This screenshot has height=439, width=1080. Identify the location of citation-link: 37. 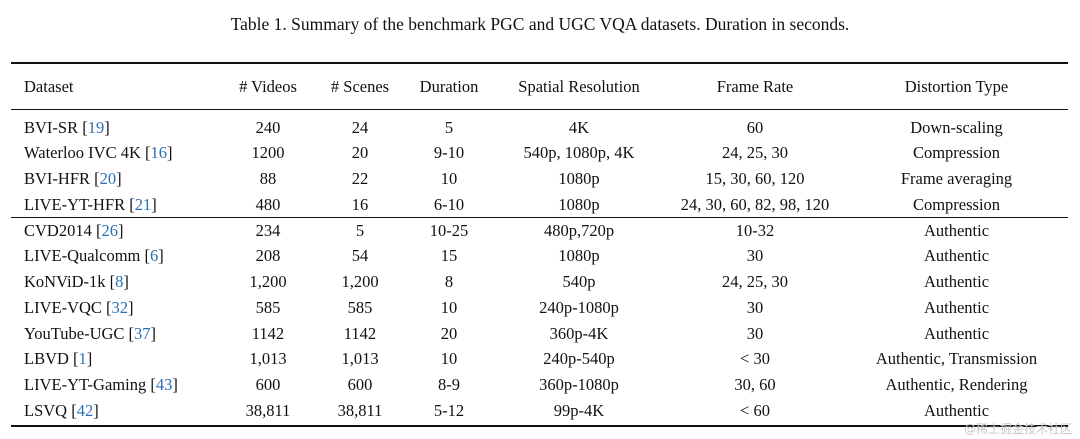
(142, 333).